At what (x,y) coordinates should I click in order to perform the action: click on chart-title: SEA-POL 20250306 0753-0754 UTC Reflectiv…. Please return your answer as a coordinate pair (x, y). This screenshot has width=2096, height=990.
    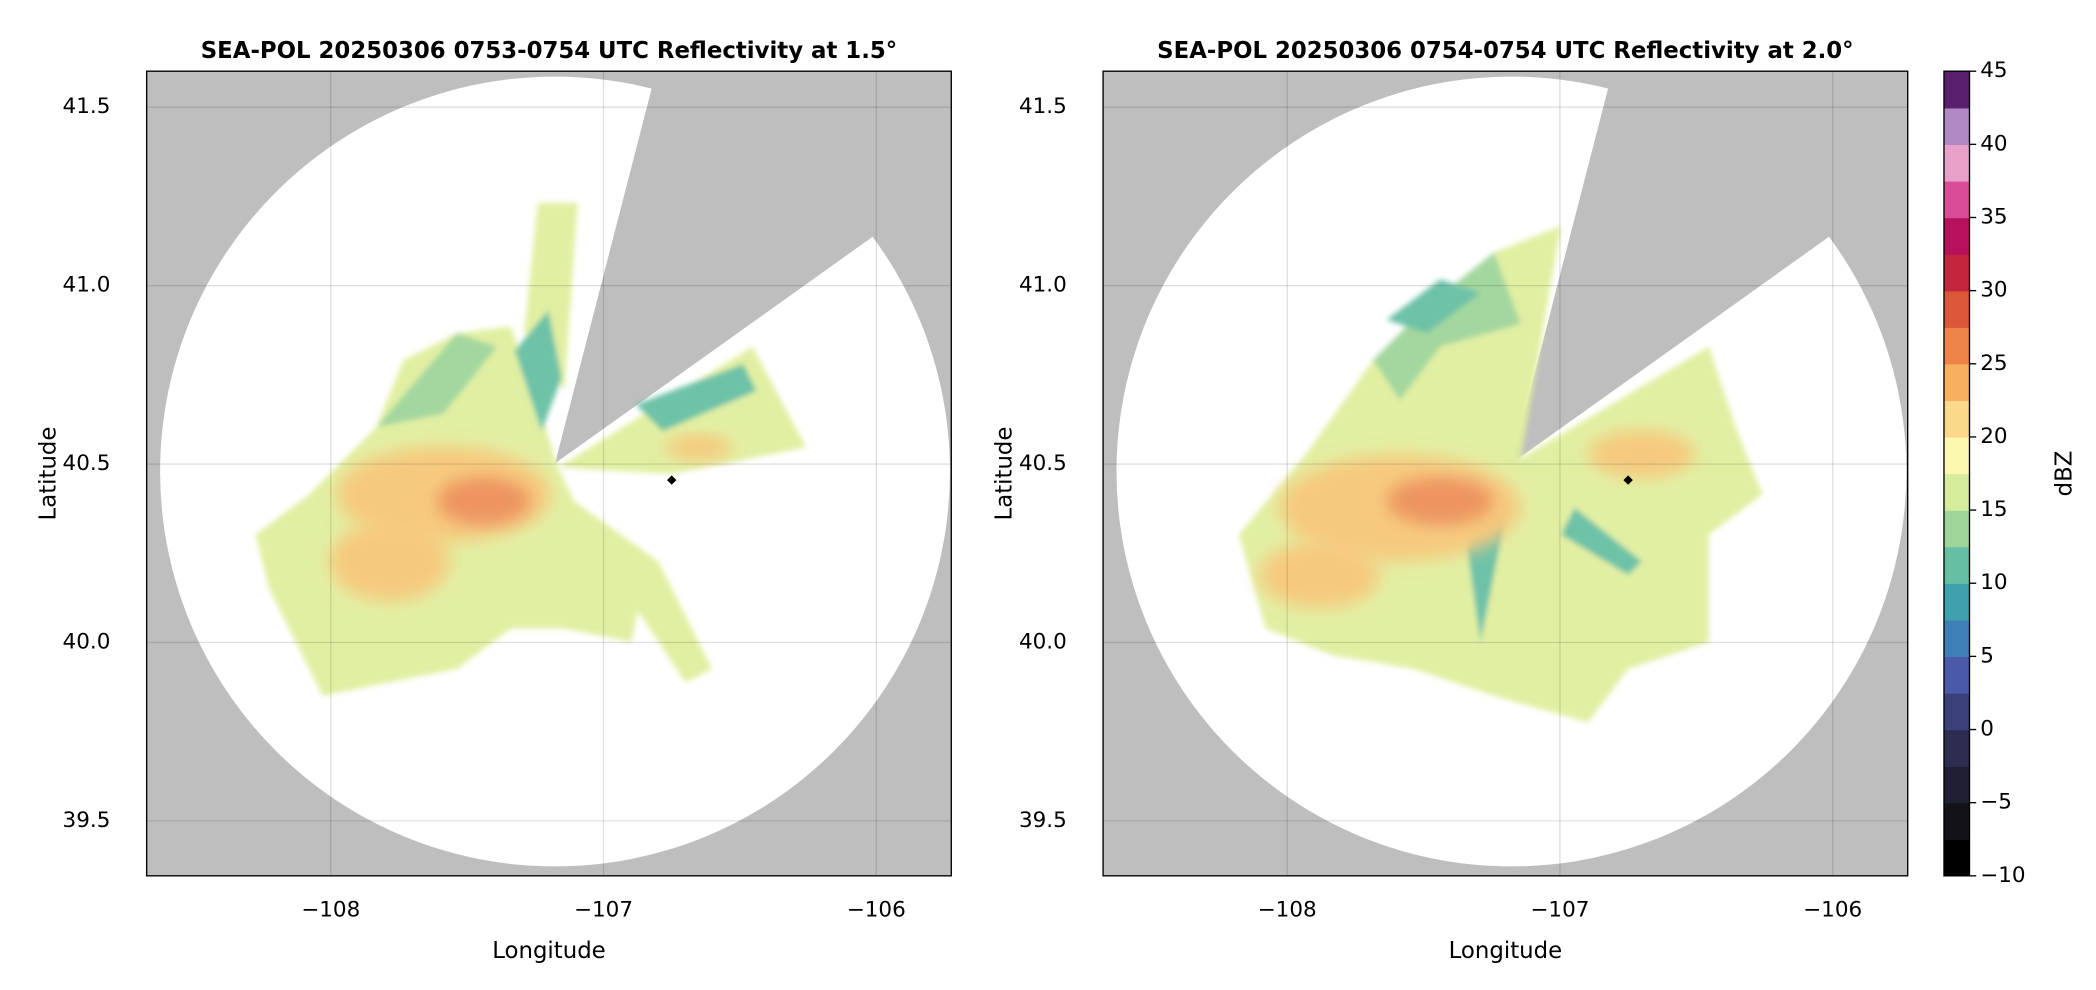
    Looking at the image, I should click on (549, 51).